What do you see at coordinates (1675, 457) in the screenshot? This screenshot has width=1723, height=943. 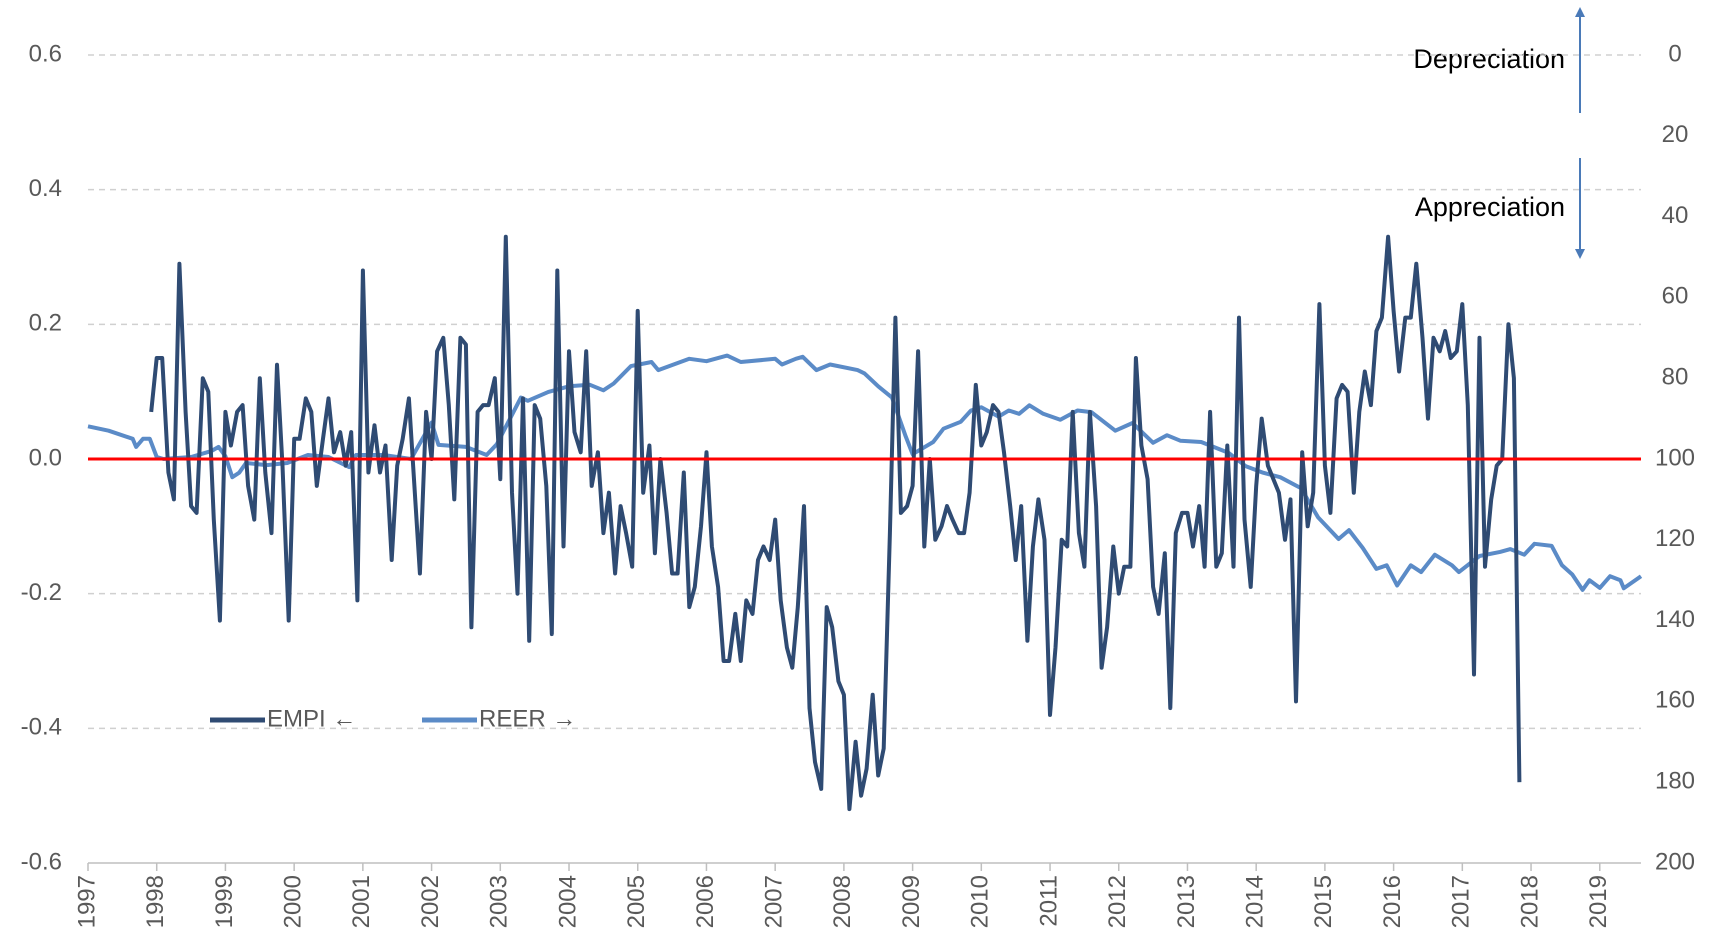 I see `y2-tick-label: 100` at bounding box center [1675, 457].